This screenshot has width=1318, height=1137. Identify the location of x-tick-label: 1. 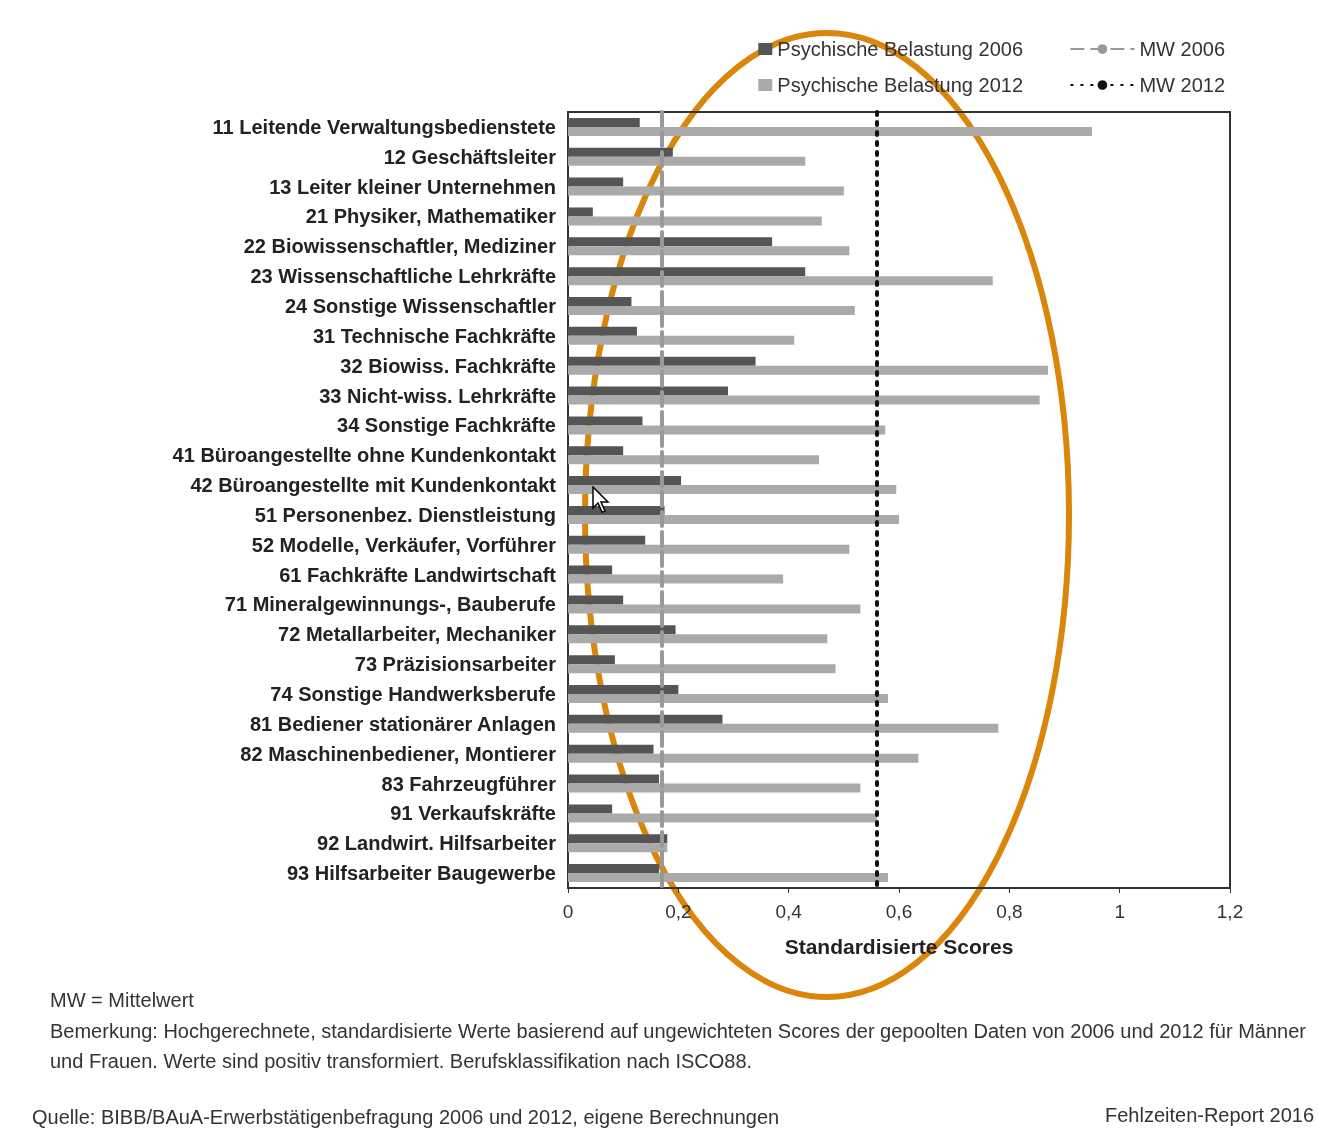
(1119, 911).